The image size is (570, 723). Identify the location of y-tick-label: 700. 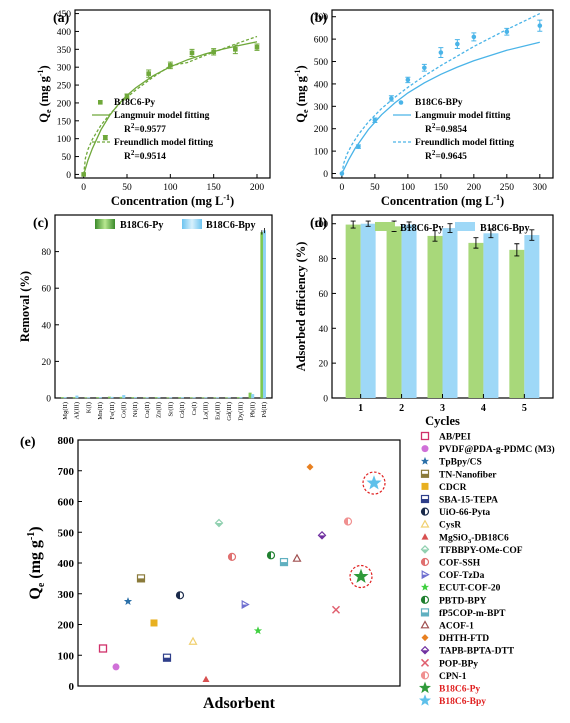
(66, 472).